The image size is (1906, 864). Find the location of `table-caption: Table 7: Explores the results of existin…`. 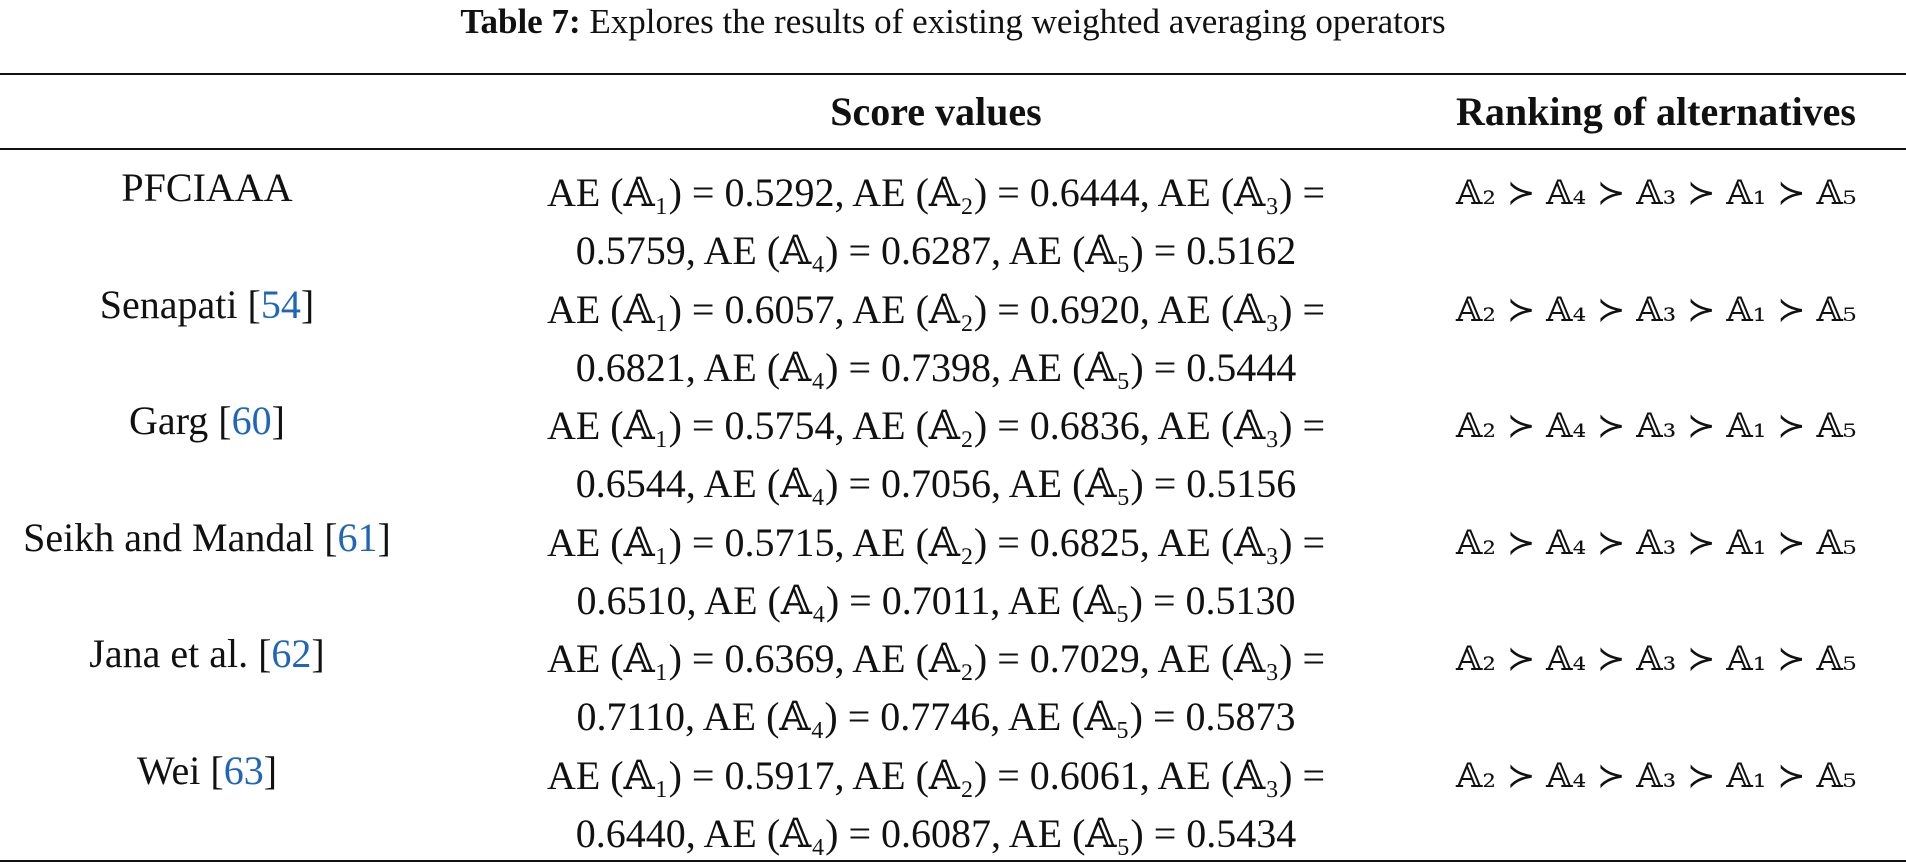

table-caption: Table 7: Explores the results of existin… is located at coordinates (953, 31).